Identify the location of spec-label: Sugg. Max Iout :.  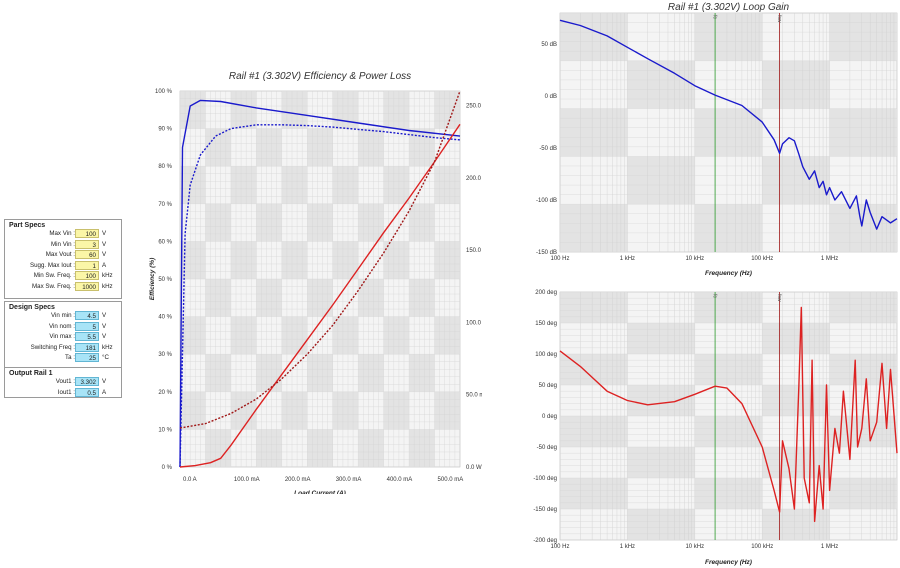
(52, 265).